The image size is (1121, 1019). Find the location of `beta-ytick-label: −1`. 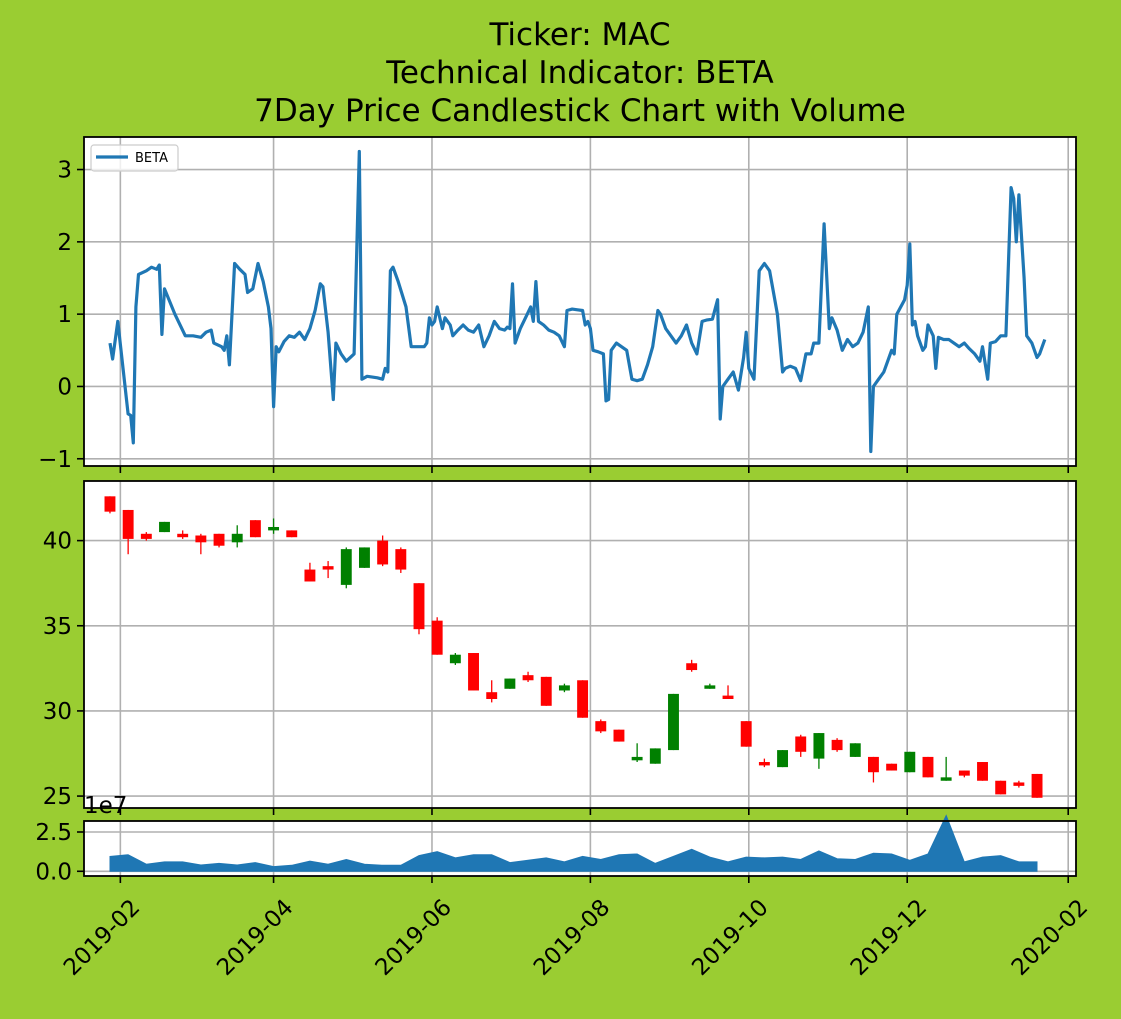

beta-ytick-label: −1 is located at coordinates (55, 460).